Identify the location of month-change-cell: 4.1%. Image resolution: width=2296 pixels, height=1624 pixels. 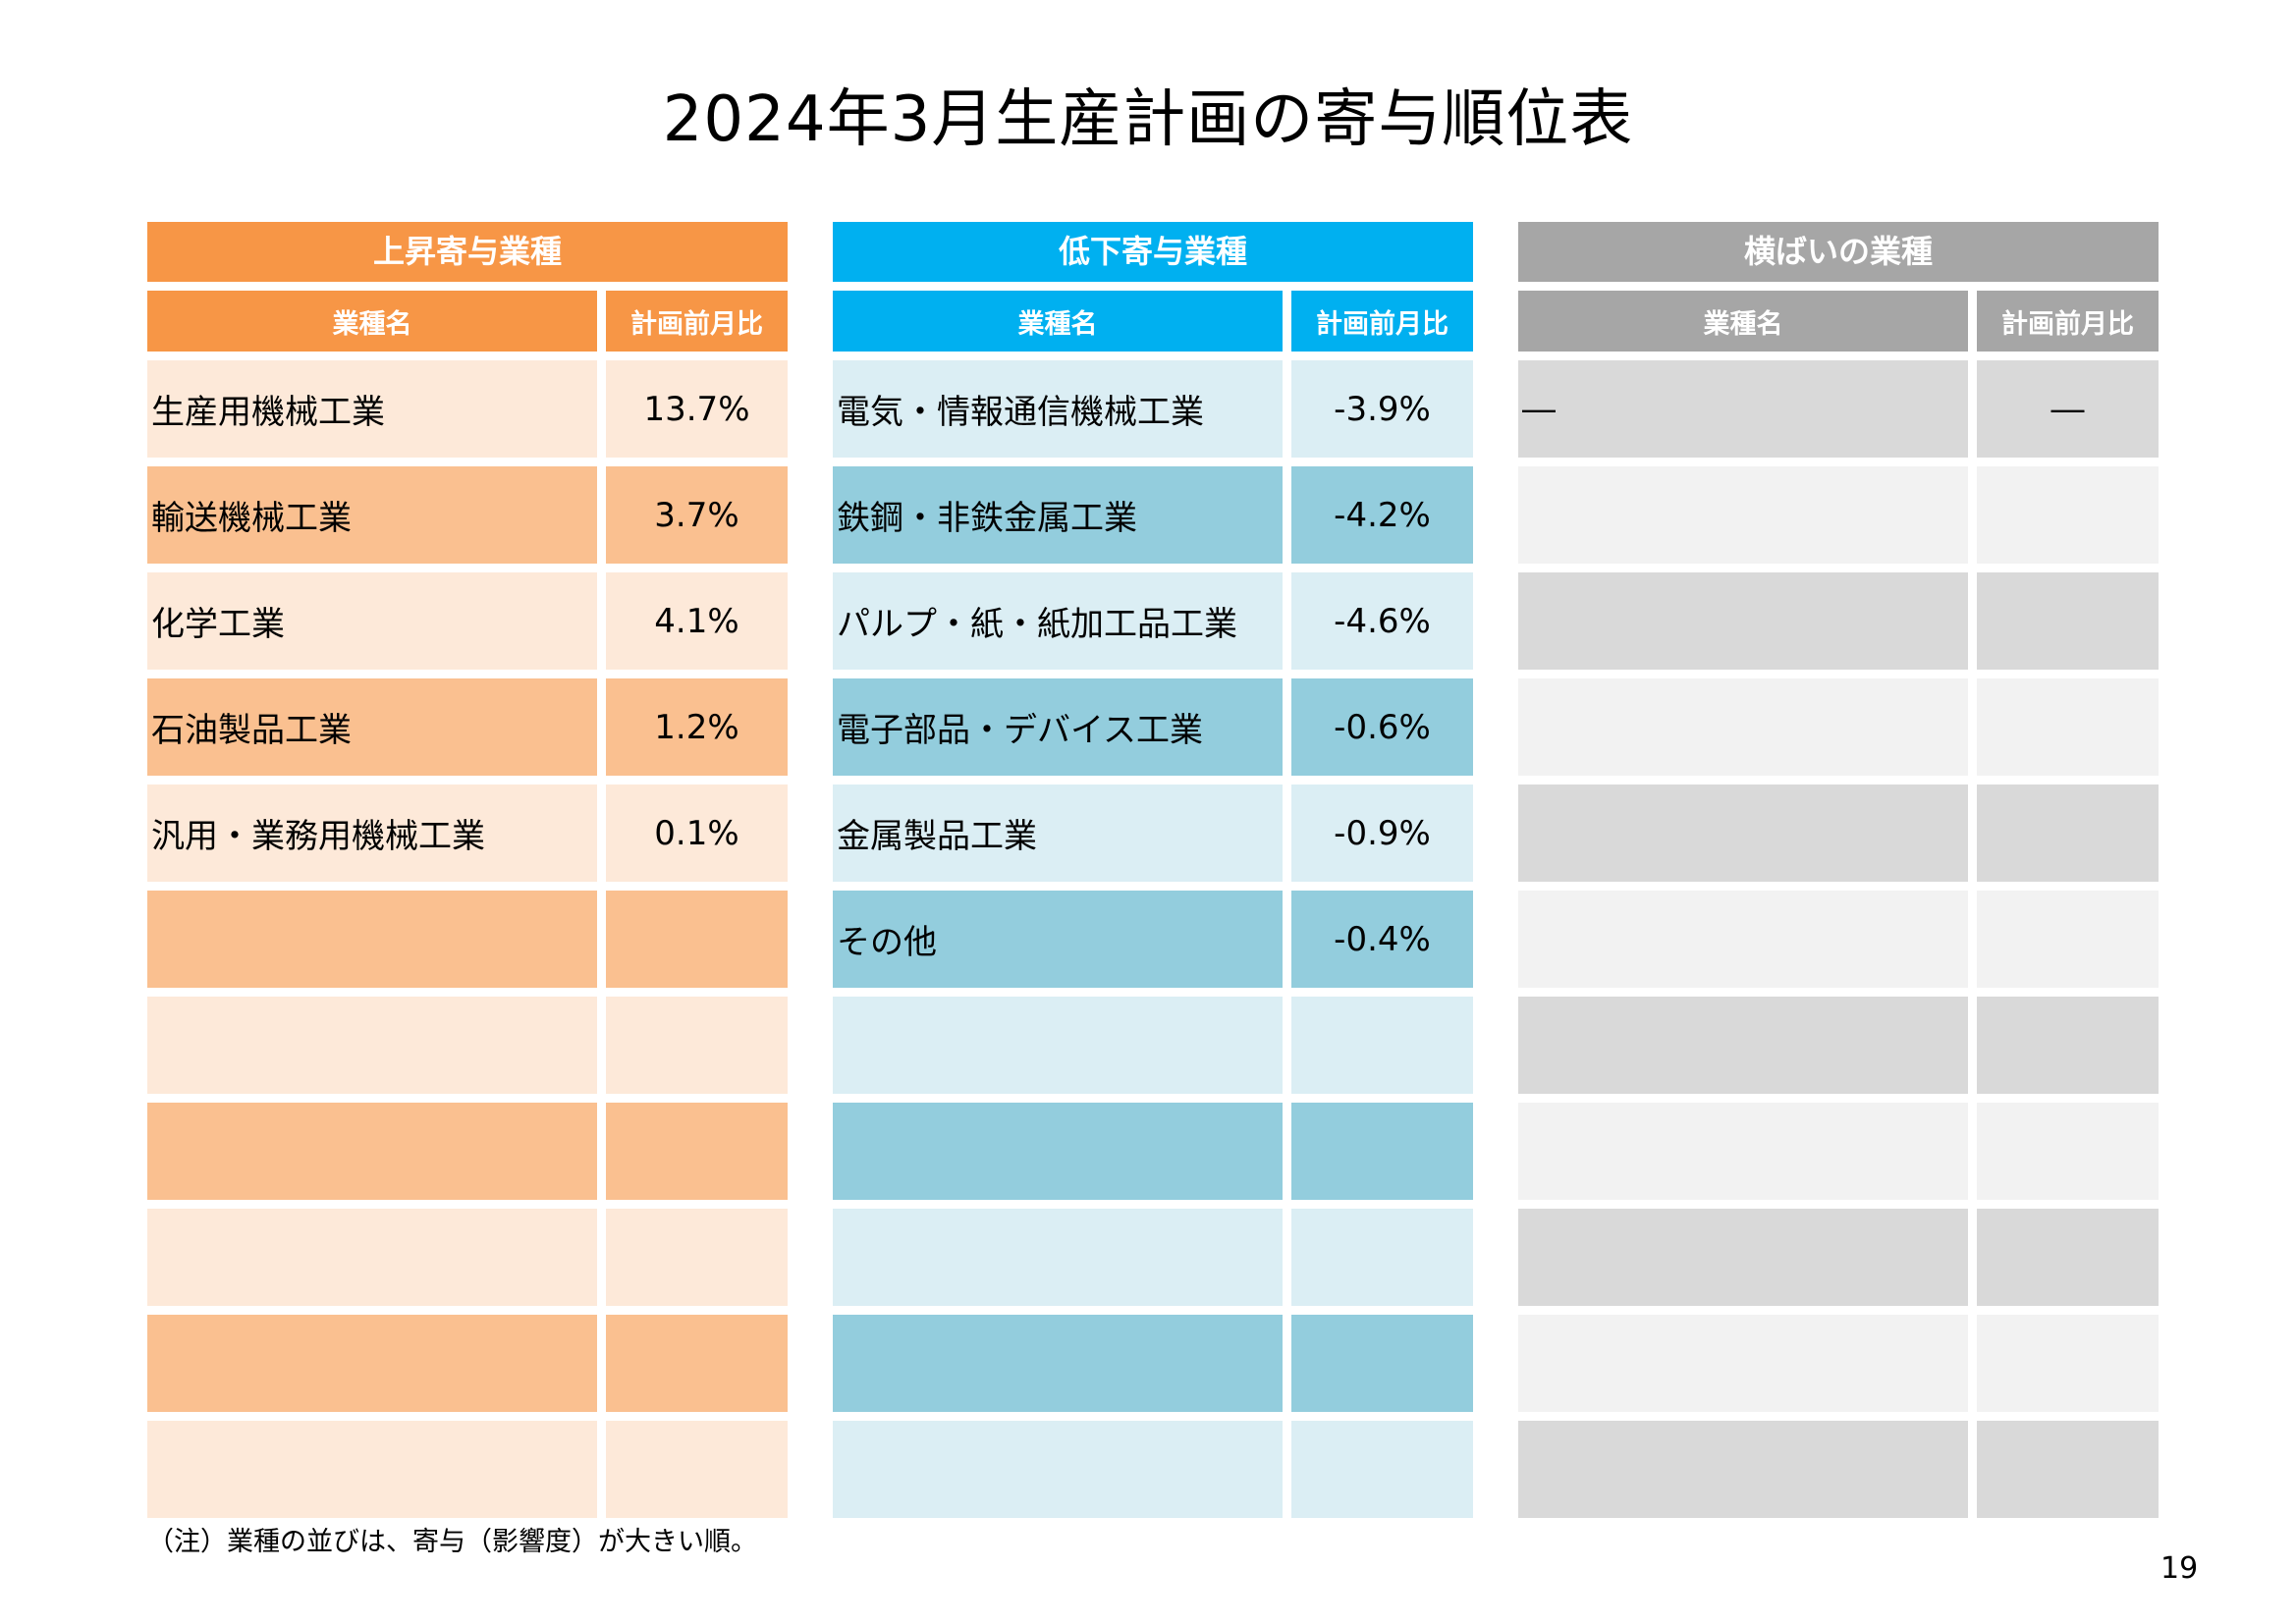
(697, 621).